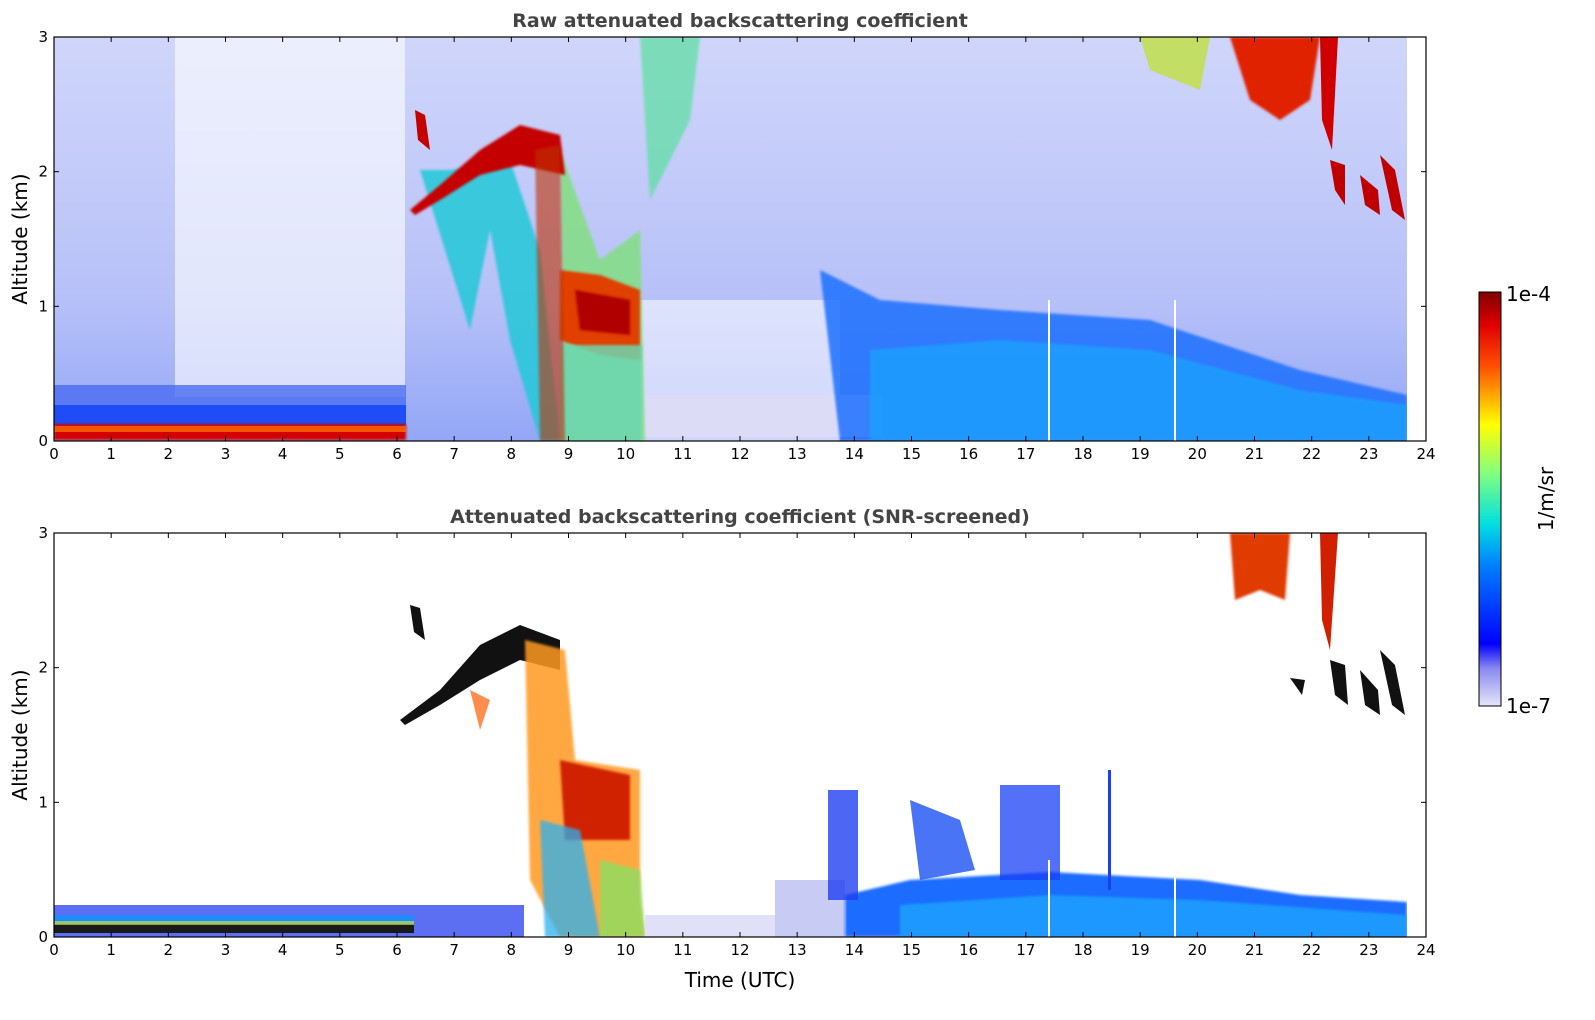  What do you see at coordinates (1528, 706) in the screenshot?
I see `colorbar-min-label: 1e-7` at bounding box center [1528, 706].